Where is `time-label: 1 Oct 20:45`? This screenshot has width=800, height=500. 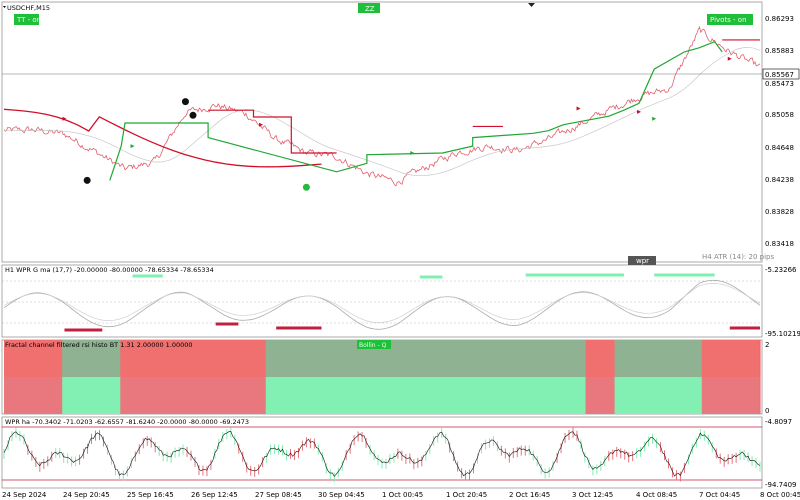
time-label: 1 Oct 20:45 is located at coordinates (466, 495).